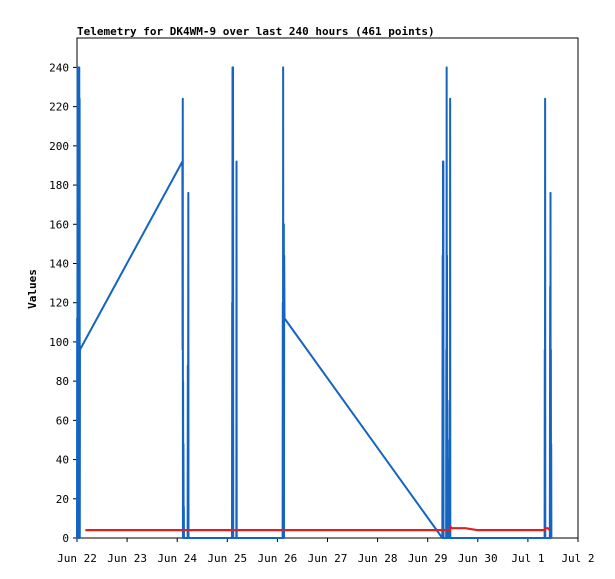 Image resolution: width=615 pixels, height=579 pixels. What do you see at coordinates (577, 558) in the screenshot?
I see `x-tick-label: Jul 2` at bounding box center [577, 558].